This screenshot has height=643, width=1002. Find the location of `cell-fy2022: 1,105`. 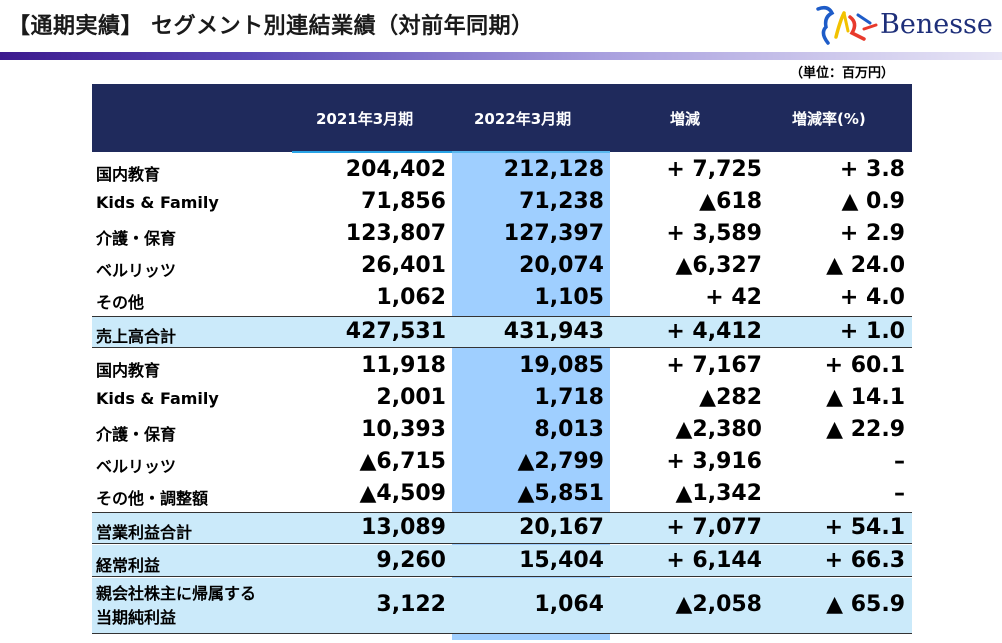

cell-fy2022: 1,105 is located at coordinates (569, 297).